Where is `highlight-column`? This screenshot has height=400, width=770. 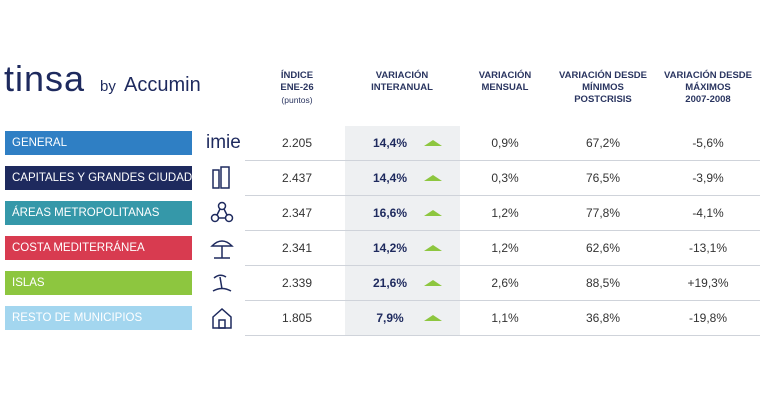 highlight-column is located at coordinates (402, 231).